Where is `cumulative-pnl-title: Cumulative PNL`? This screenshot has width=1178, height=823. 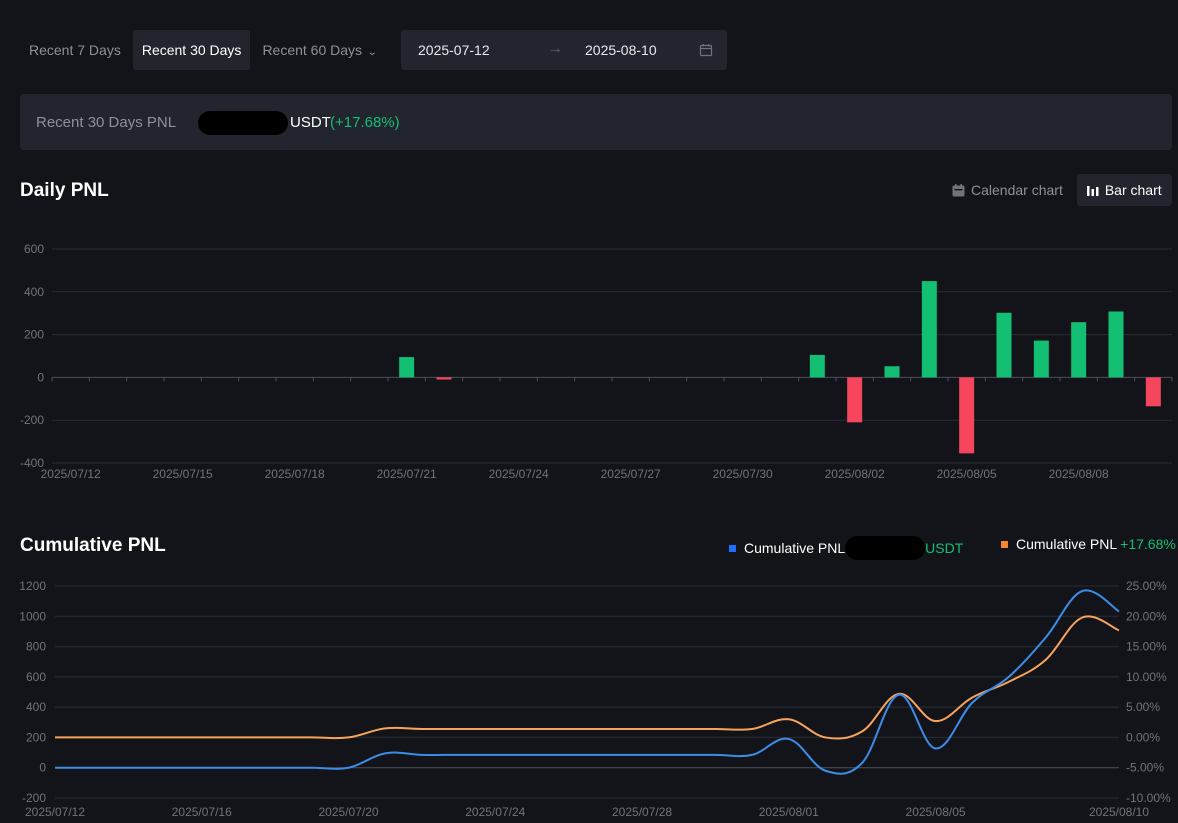
cumulative-pnl-title: Cumulative PNL is located at coordinates (93, 545).